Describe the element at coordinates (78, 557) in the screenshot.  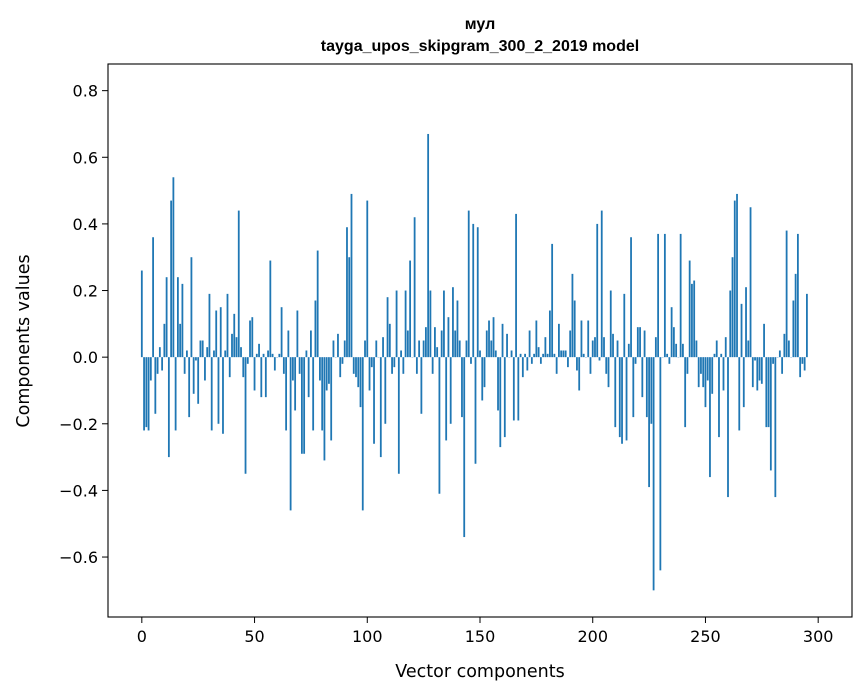
I see `y-tick-label: −0.6` at that location.